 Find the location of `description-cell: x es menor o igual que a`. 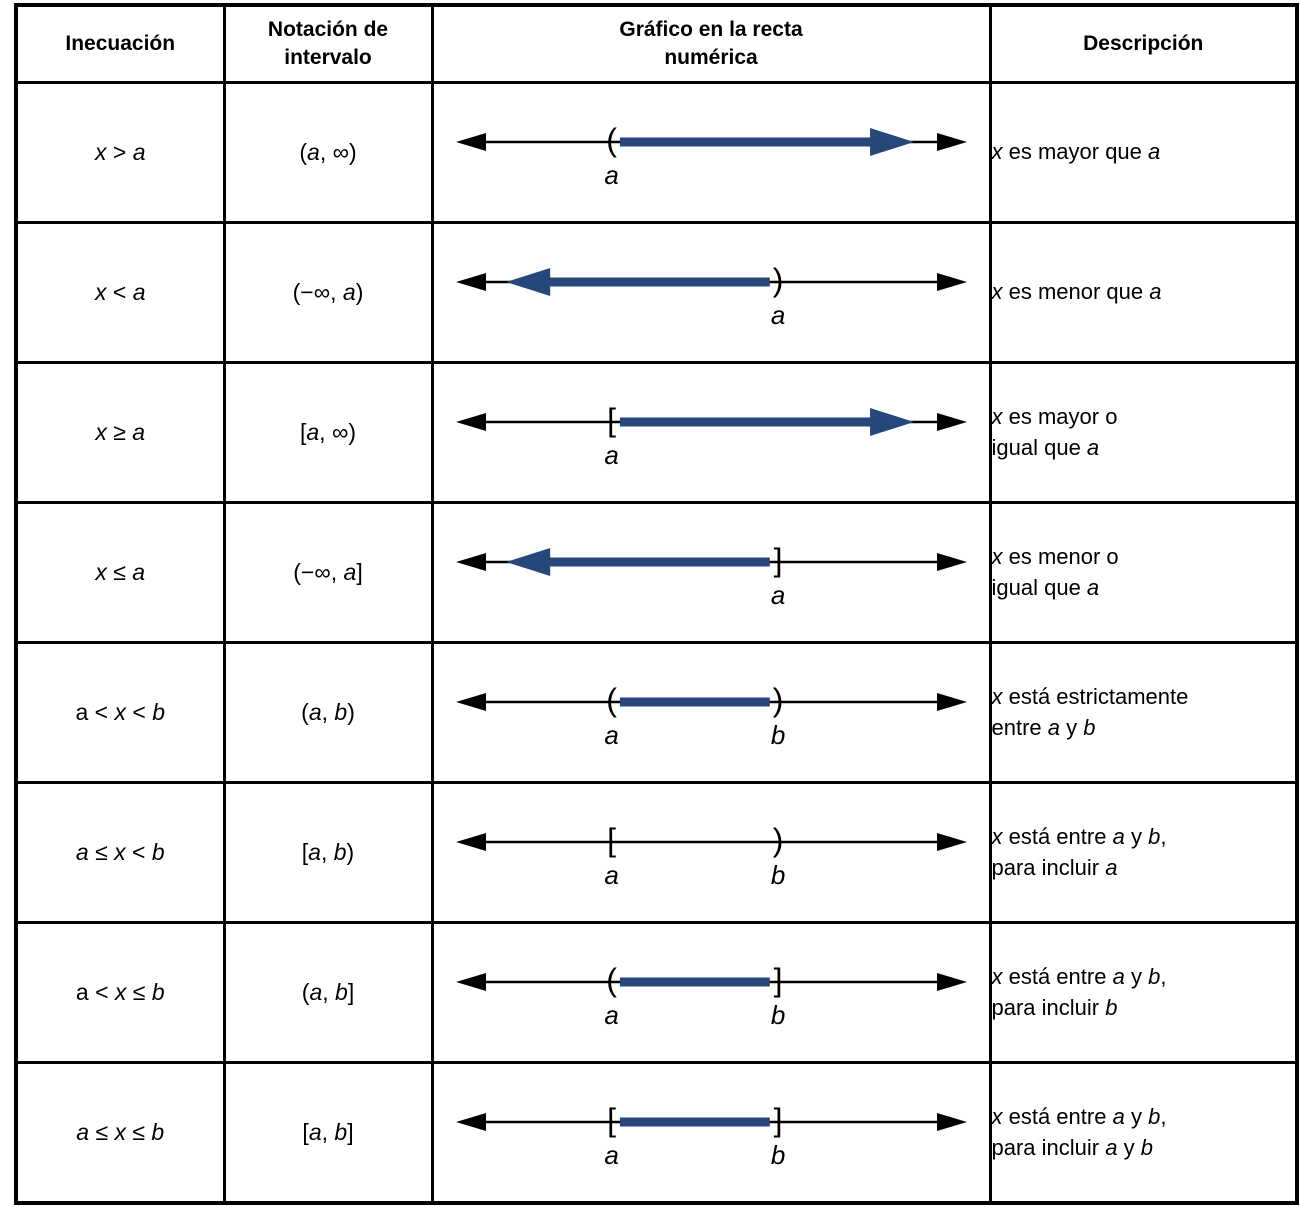

description-cell: x es menor o igual que a is located at coordinates (1143, 572).